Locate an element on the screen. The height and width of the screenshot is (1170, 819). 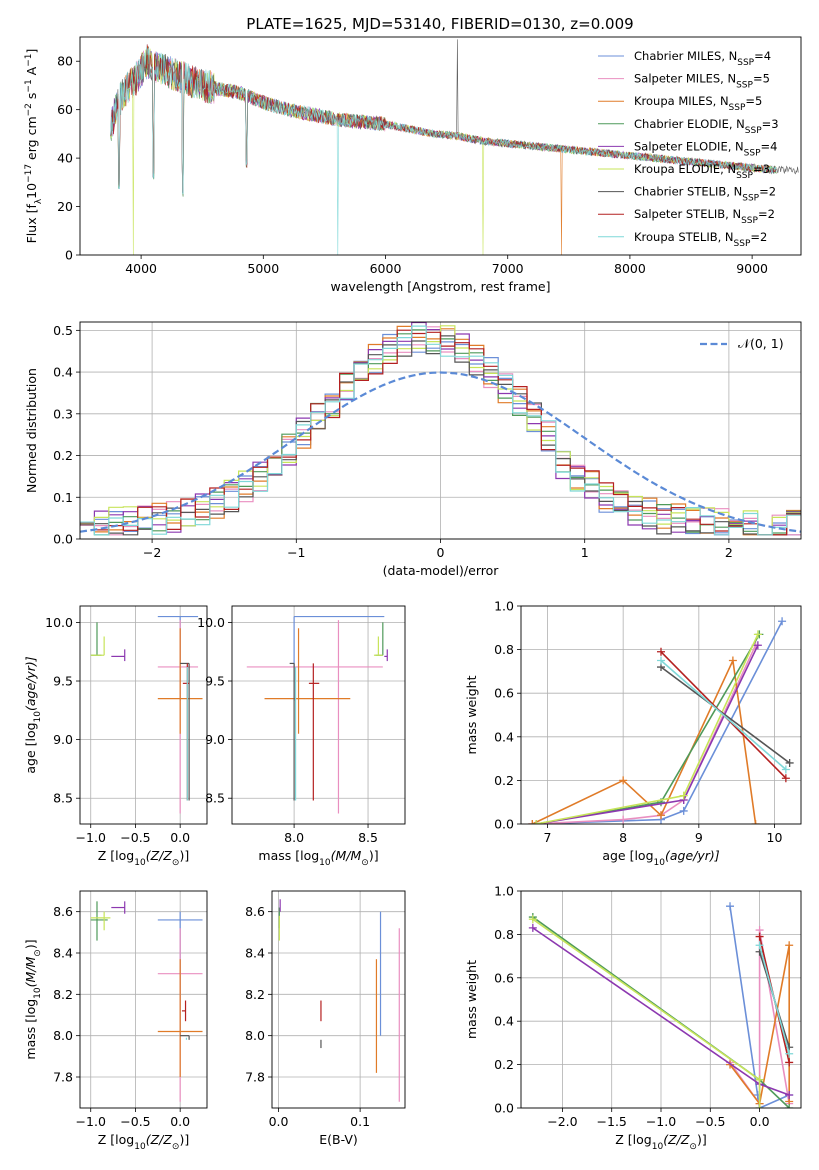
y-tick-label: 8.0 is located at coordinates (63, 1035).